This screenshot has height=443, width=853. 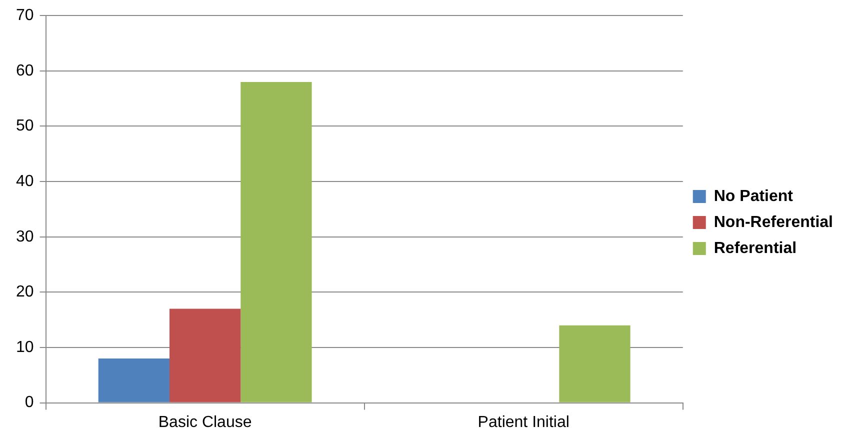 What do you see at coordinates (205, 422) in the screenshot?
I see `x-tick-label: Basic Clause` at bounding box center [205, 422].